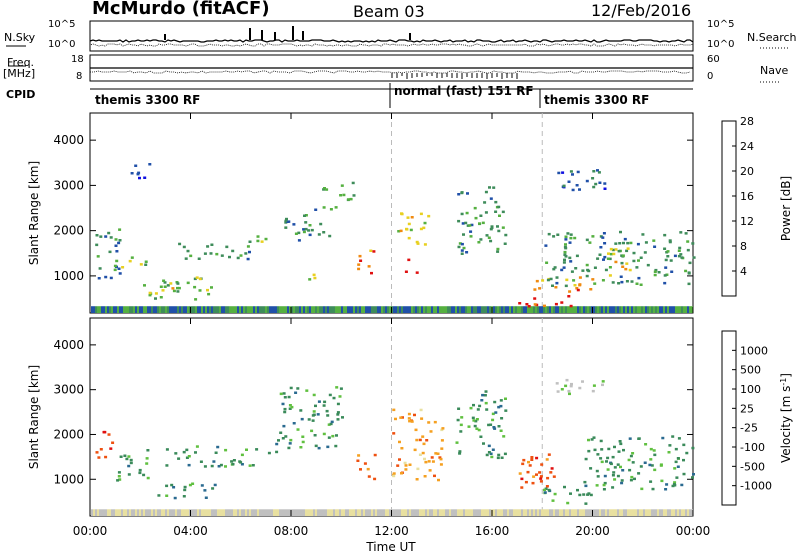 The width and height of the screenshot is (800, 554). Describe the element at coordinates (62, 24) in the screenshot. I see `counts-tick-high-left: 10^5` at that location.